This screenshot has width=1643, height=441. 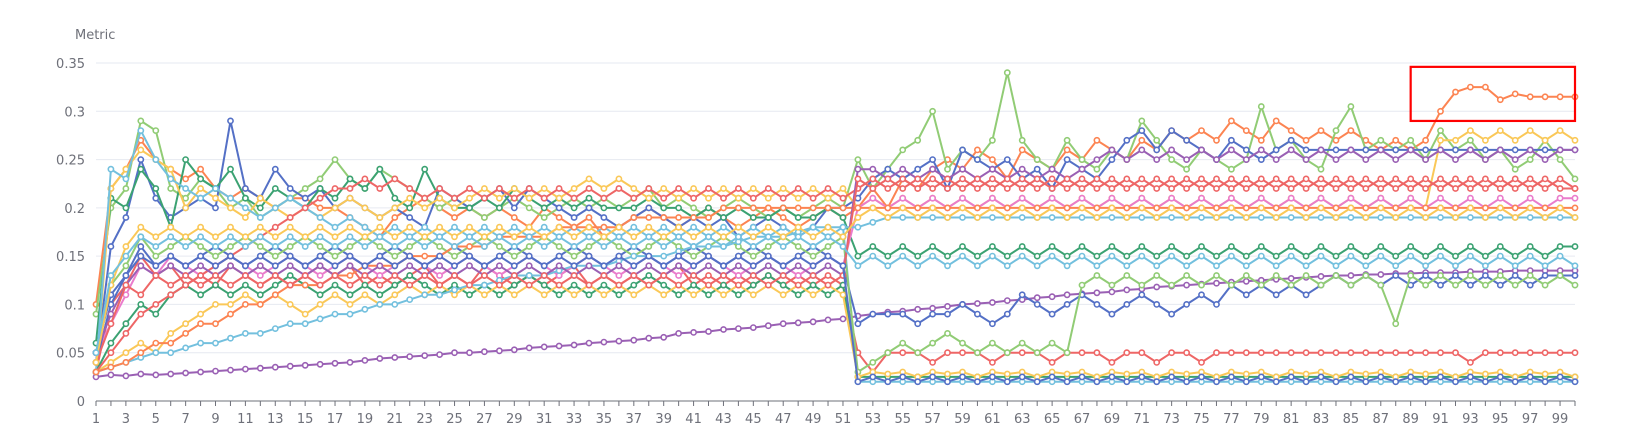 What do you see at coordinates (335, 419) in the screenshot?
I see `x-tick-label: 17` at bounding box center [335, 419].